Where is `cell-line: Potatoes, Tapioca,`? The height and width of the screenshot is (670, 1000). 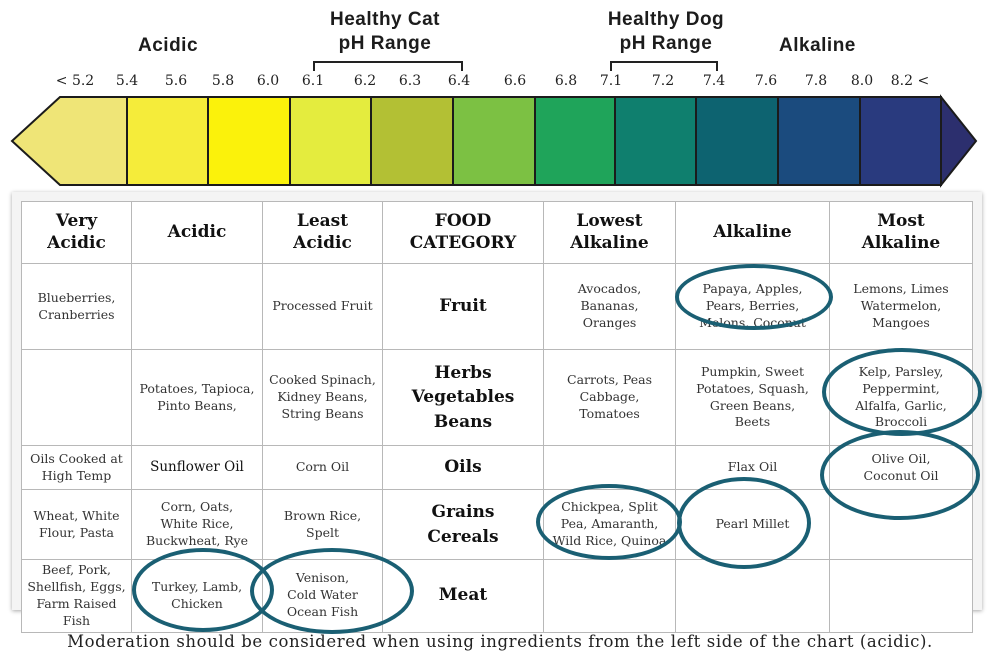
cell-line: Potatoes, Tapioca, is located at coordinates (197, 388).